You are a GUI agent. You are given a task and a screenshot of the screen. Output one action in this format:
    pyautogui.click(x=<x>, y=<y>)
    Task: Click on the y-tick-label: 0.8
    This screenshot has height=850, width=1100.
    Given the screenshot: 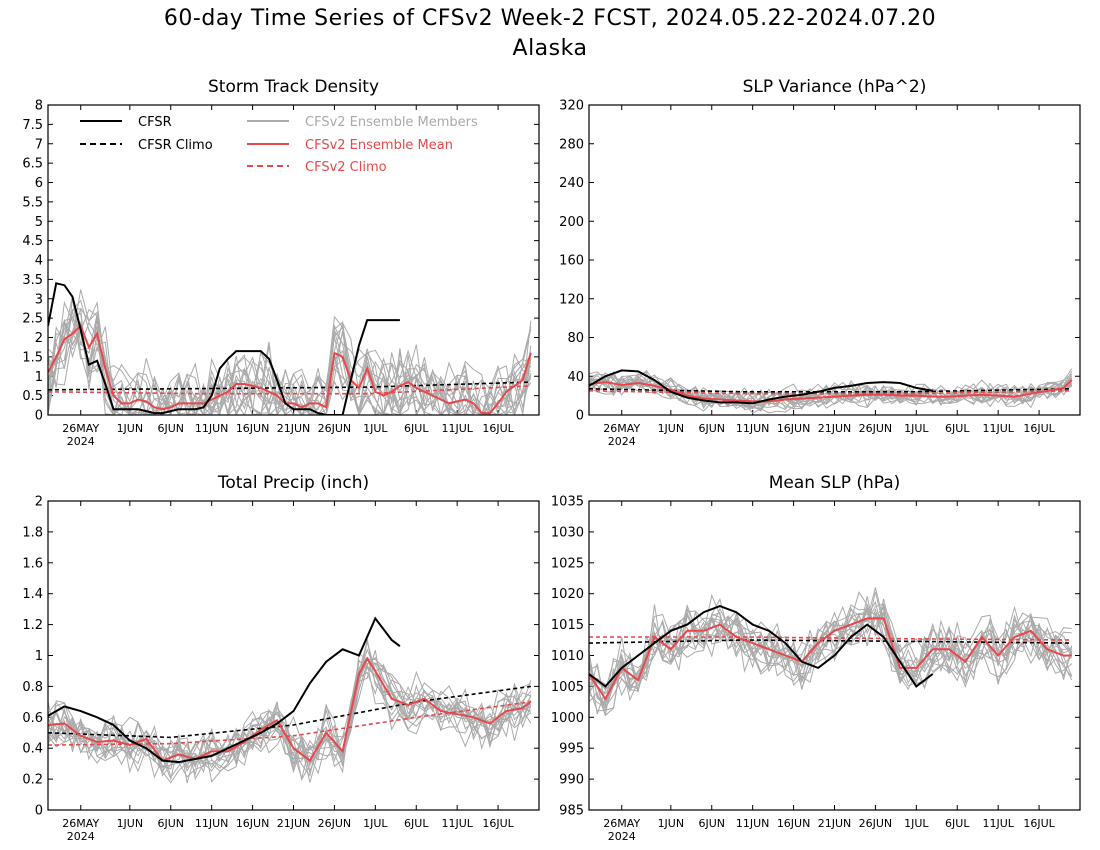 What is the action you would take?
    pyautogui.click(x=32, y=687)
    